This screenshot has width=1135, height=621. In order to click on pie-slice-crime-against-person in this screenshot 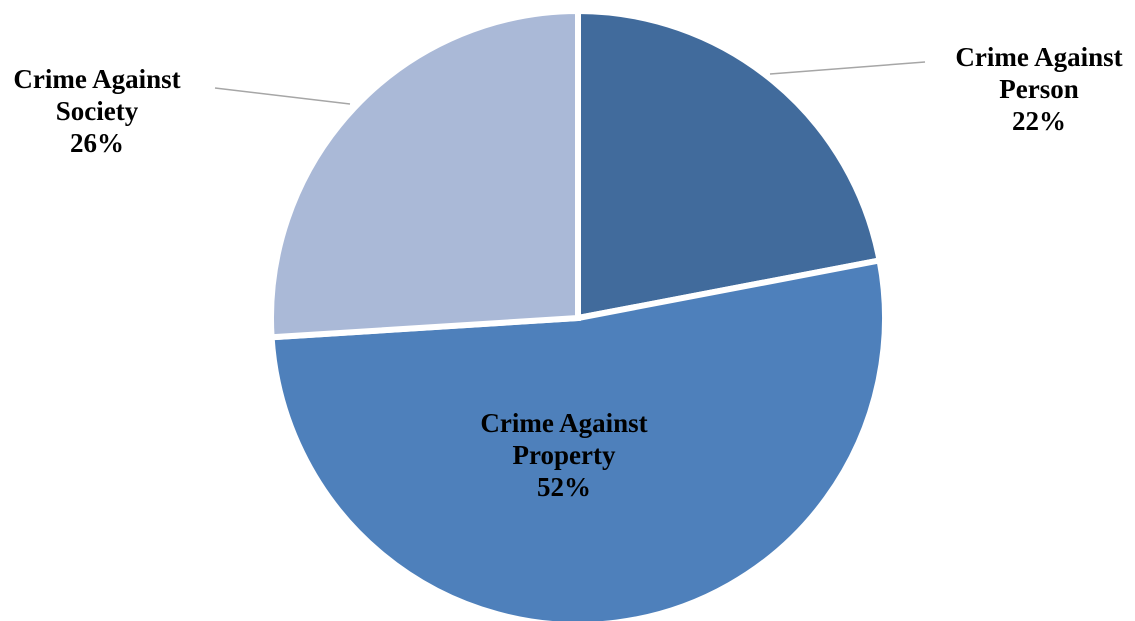, I will do `click(729, 164)`.